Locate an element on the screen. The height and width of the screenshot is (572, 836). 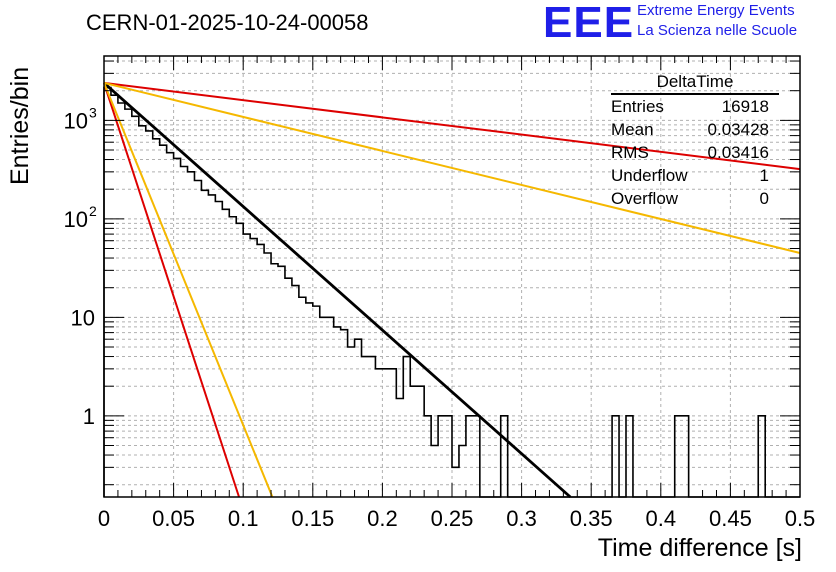
stats-value: 16918 is located at coordinates (745, 106).